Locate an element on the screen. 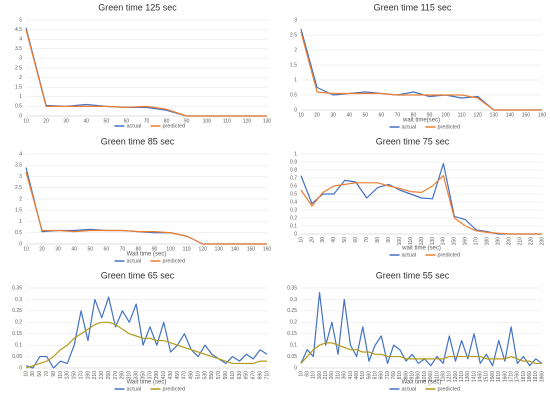 The height and width of the screenshot is (402, 550). x-tick-label: 160 is located at coordinates (542, 115).